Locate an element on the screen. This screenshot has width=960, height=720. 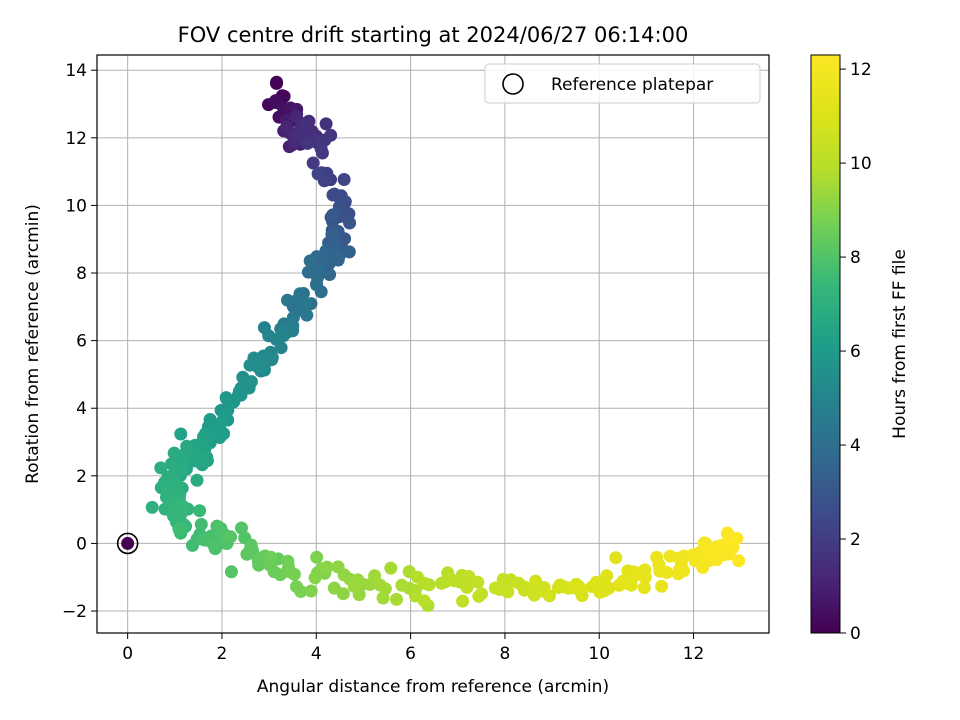
y-tick-label: 6 is located at coordinates (81, 342).